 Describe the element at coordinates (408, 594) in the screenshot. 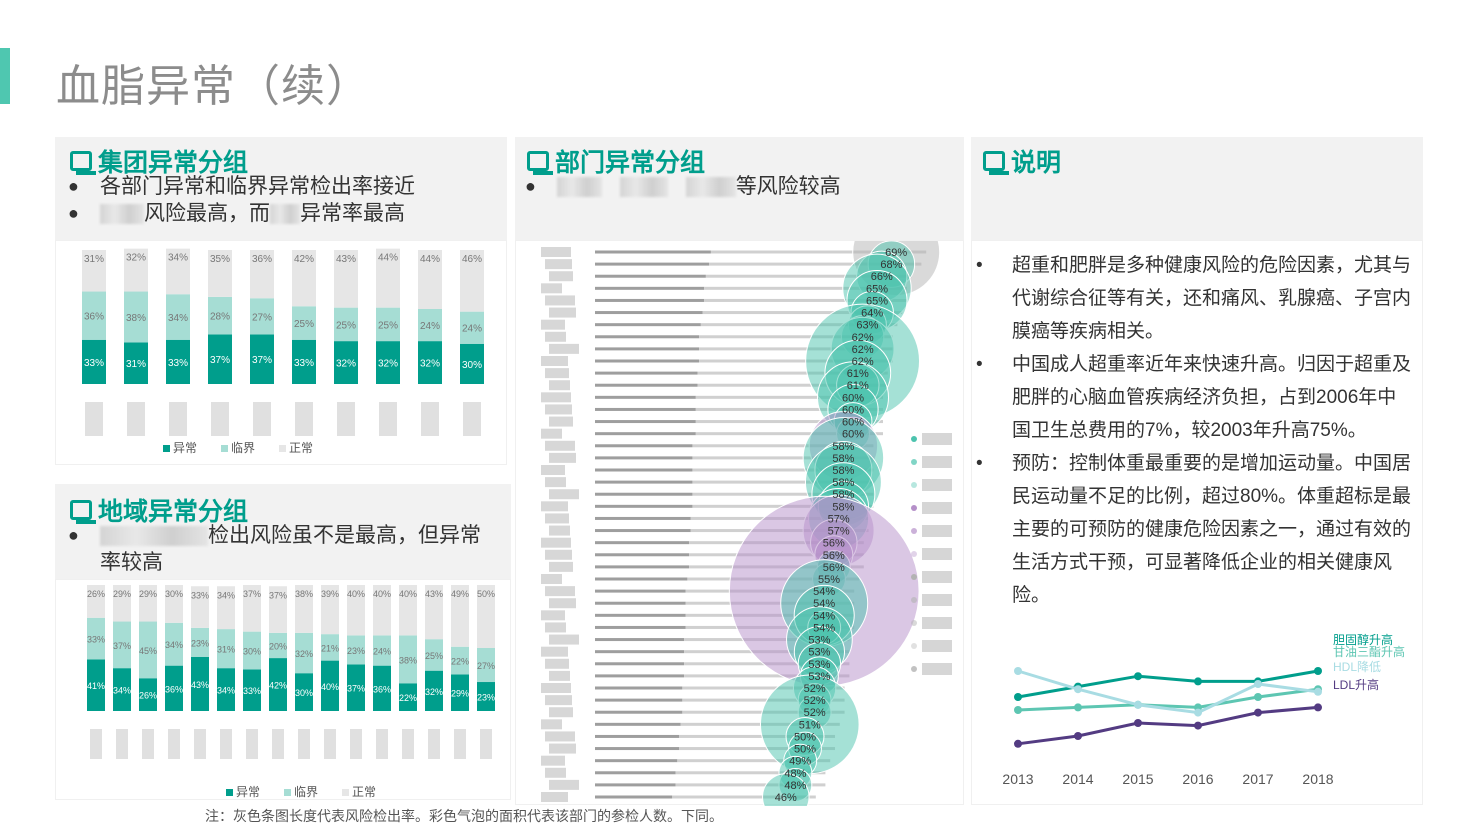

I see `bar-label-normal: 40%` at that location.